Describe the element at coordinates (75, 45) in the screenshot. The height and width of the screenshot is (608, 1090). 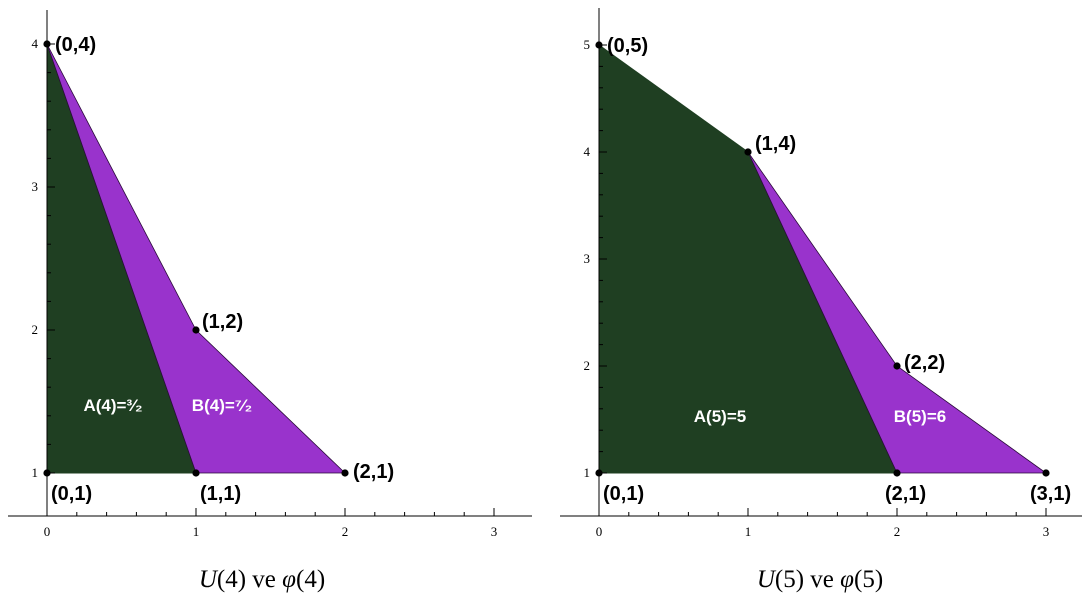
I see `vertex-label: (0,4)` at that location.